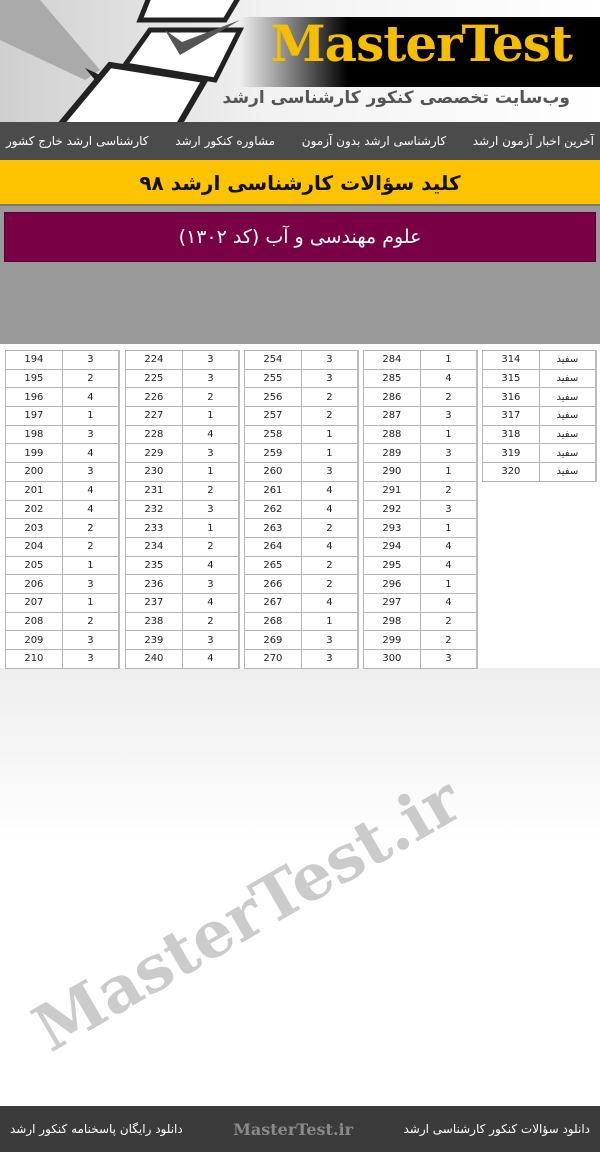 Image resolution: width=600 pixels, height=1152 pixels. What do you see at coordinates (34, 565) in the screenshot?
I see `question-number: 205` at bounding box center [34, 565].